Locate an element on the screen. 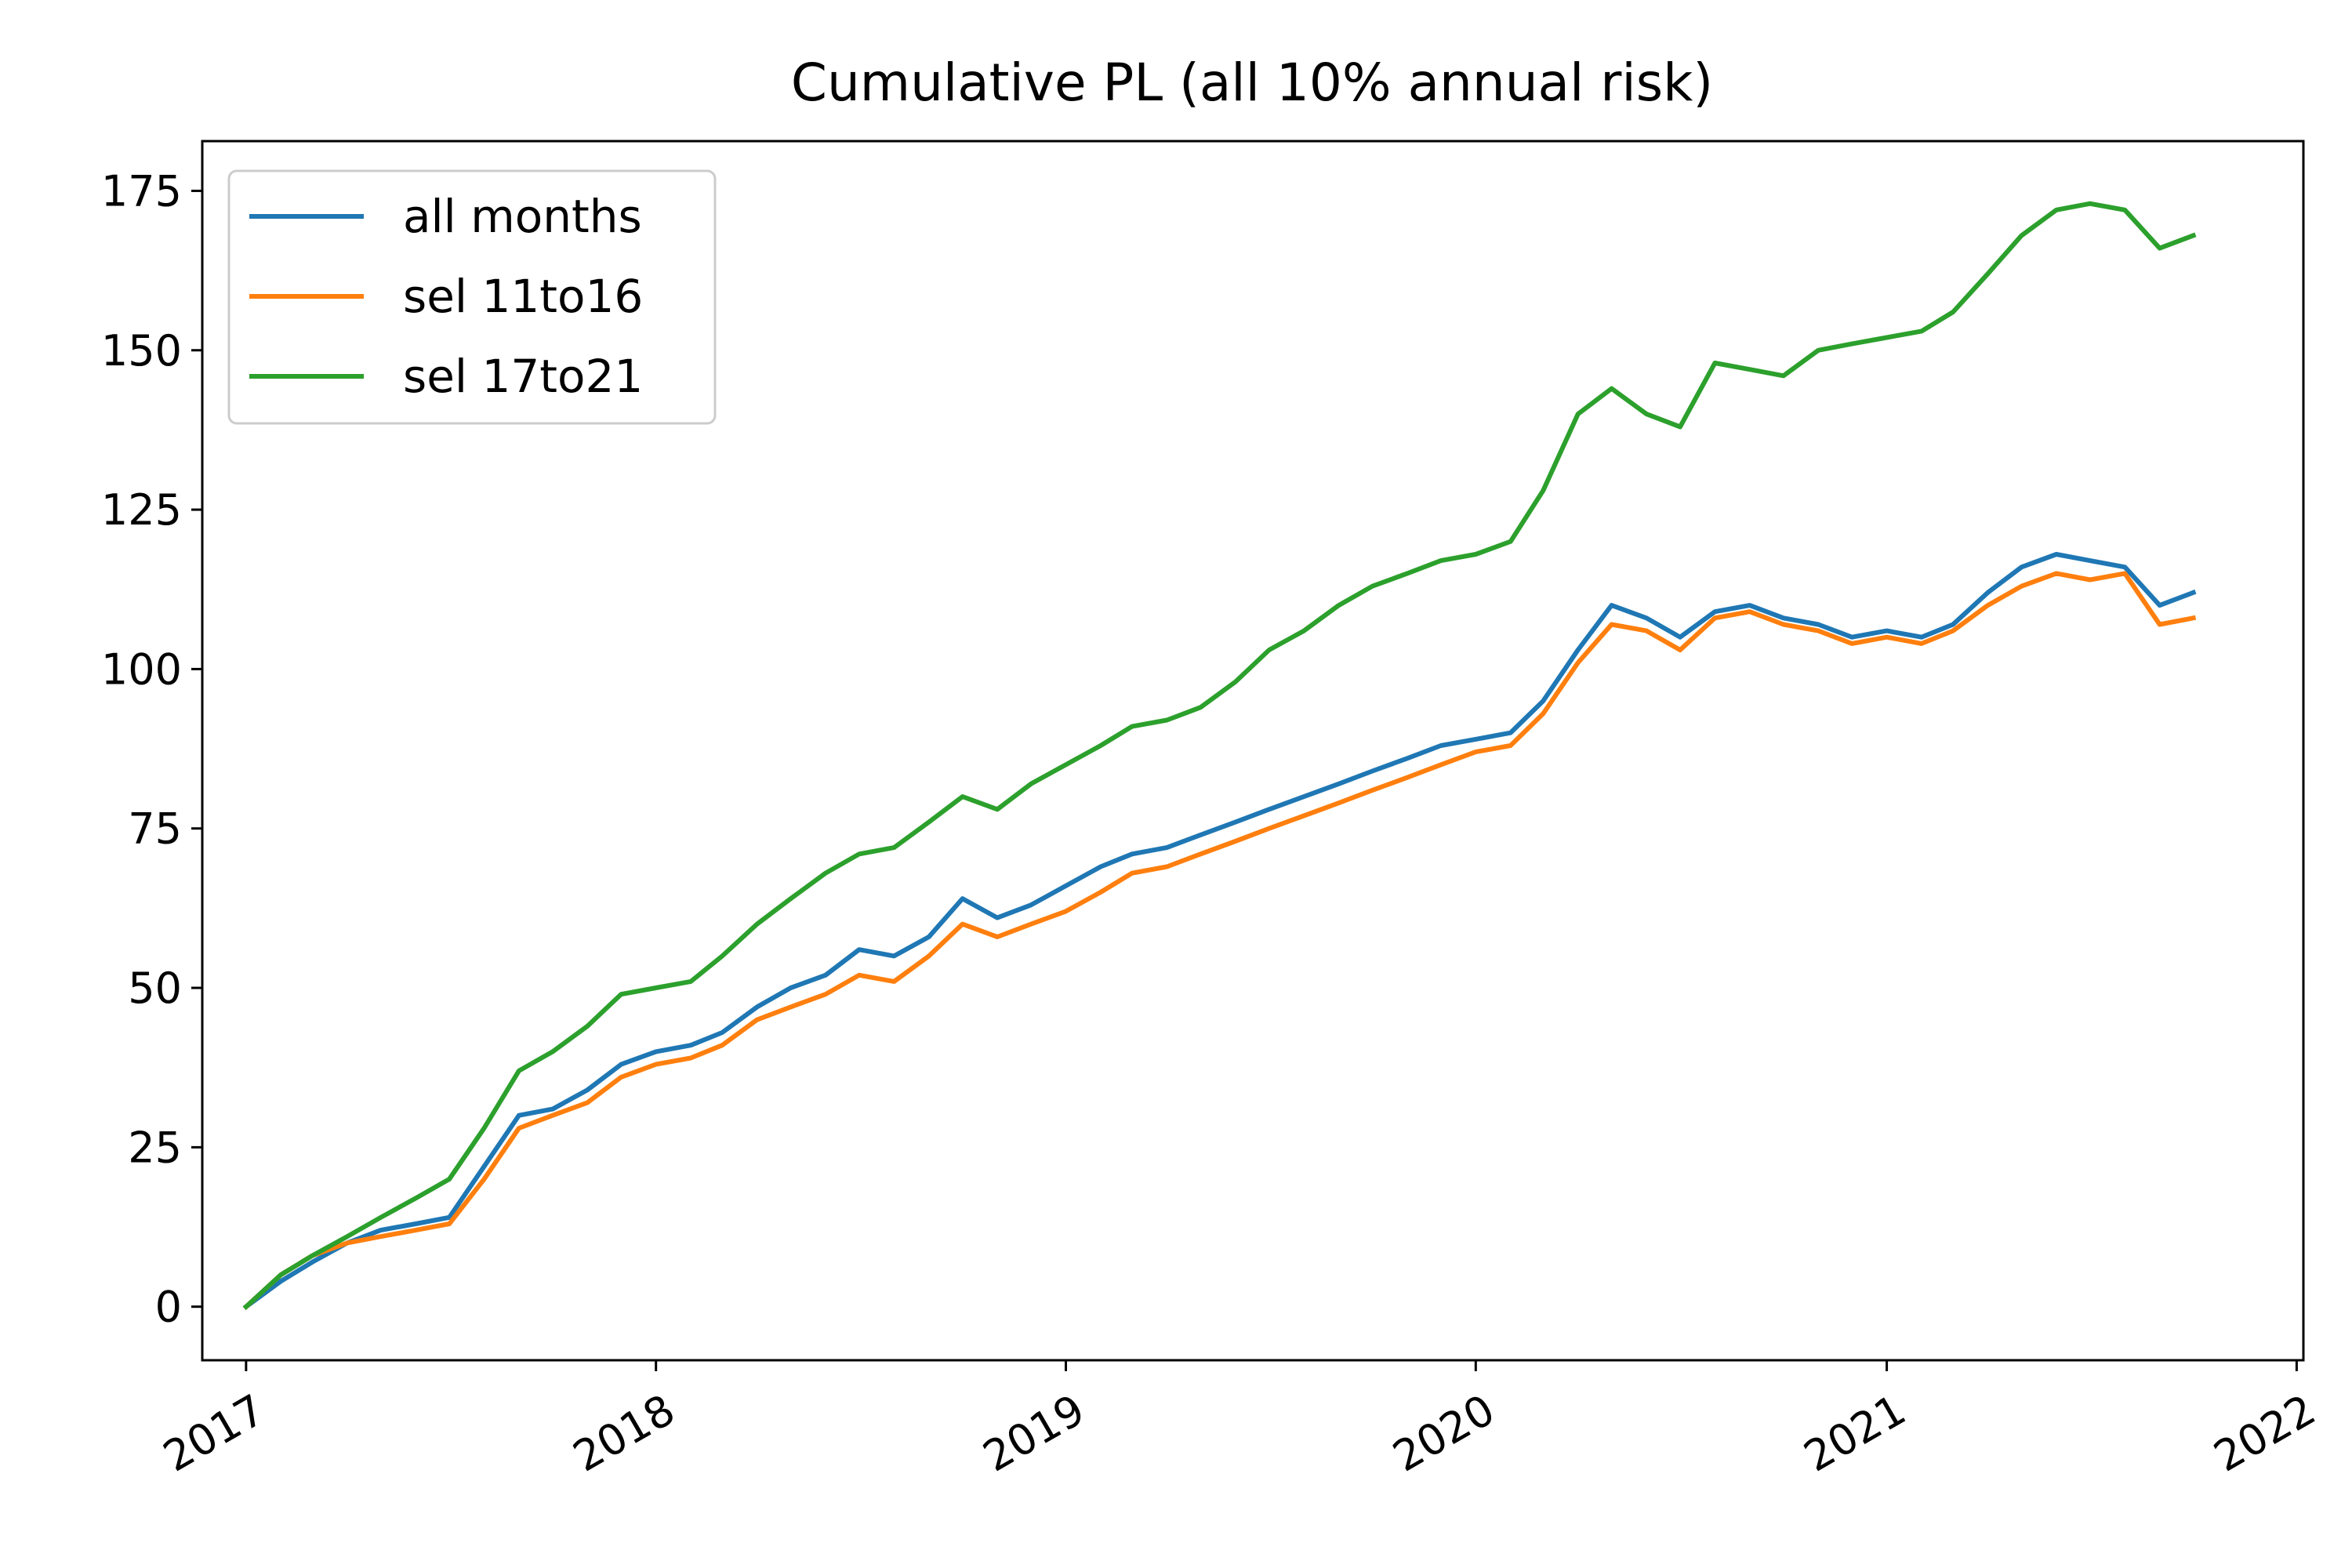 This screenshot has width=2352, height=1568. y-tick-label: 150 is located at coordinates (141, 351).